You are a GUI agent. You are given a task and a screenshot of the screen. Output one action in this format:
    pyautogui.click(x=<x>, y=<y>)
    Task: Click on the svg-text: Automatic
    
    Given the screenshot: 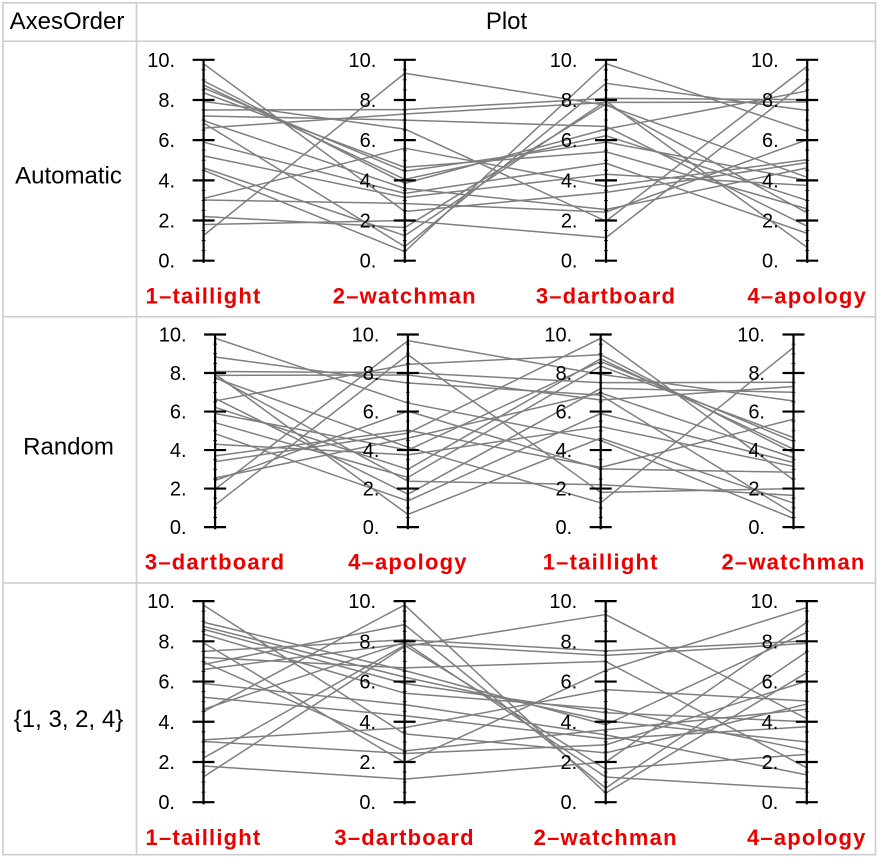 What is the action you would take?
    pyautogui.click(x=68, y=176)
    